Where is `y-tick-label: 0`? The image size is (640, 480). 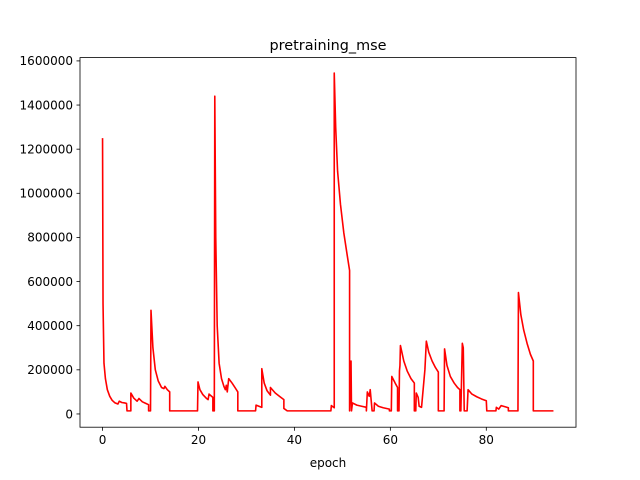
y-tick-label: 0 is located at coordinates (69, 414).